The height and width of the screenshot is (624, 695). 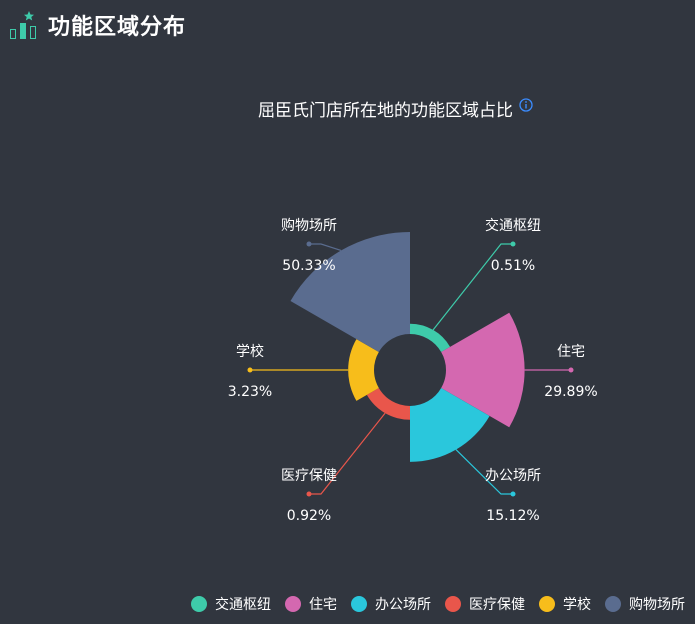 What do you see at coordinates (309, 226) in the screenshot?
I see `slice-name-label: 购物场所` at bounding box center [309, 226].